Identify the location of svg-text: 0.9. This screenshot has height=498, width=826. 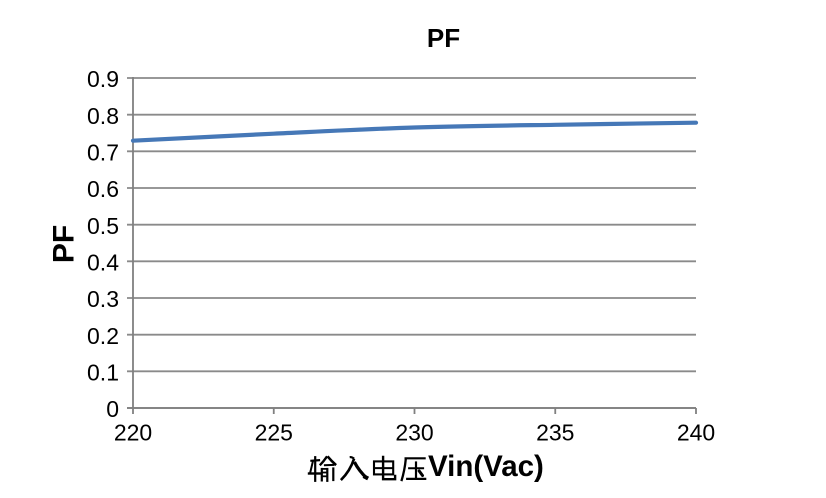
(103, 79).